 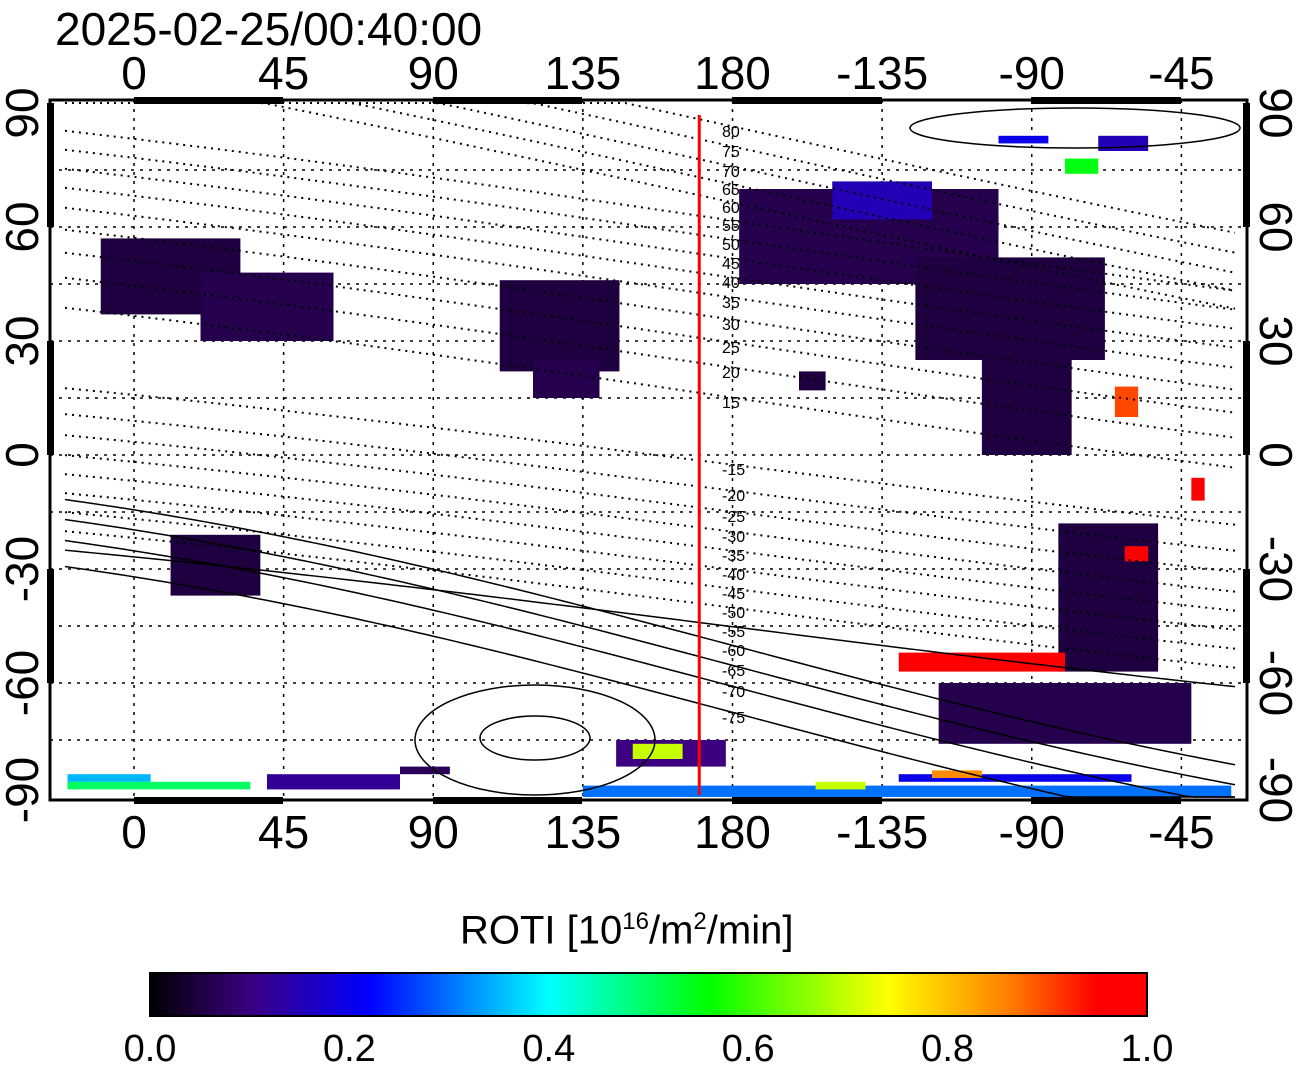 I want to click on magnetic-latitude-label: 35, so click(x=731, y=303).